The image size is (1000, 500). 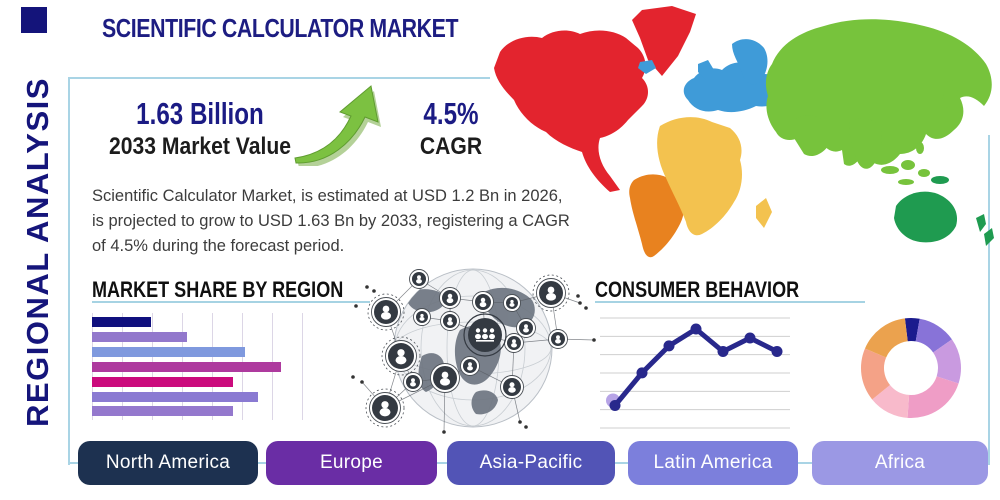 What do you see at coordinates (647, 67) in the screenshot?
I see `map-iceland` at bounding box center [647, 67].